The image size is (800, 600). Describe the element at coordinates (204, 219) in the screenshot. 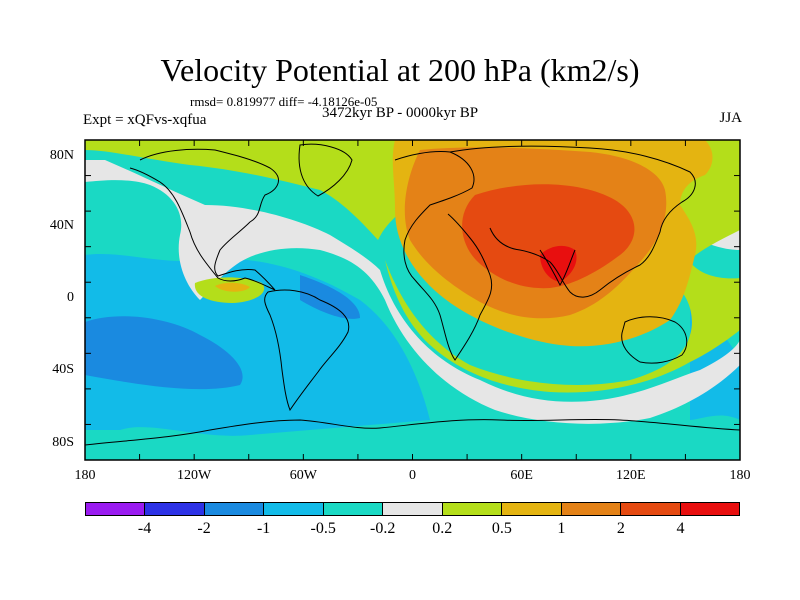

I see `north-america-coast` at that location.